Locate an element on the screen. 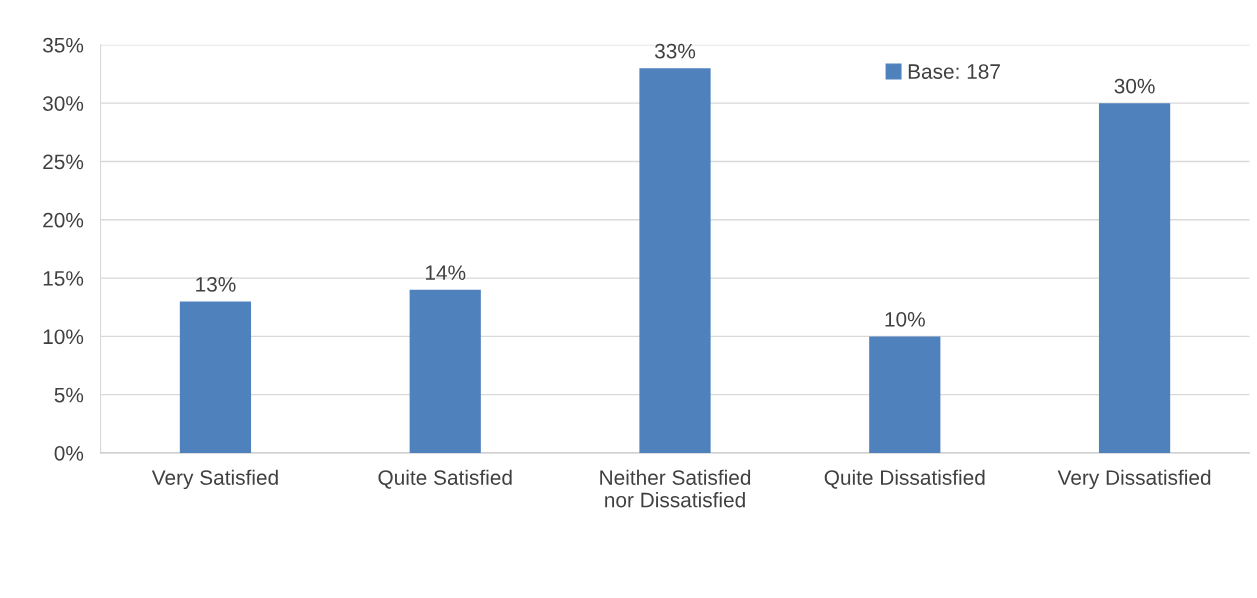 Image resolution: width=1257 pixels, height=598 pixels. data-label: 33% is located at coordinates (675, 51).